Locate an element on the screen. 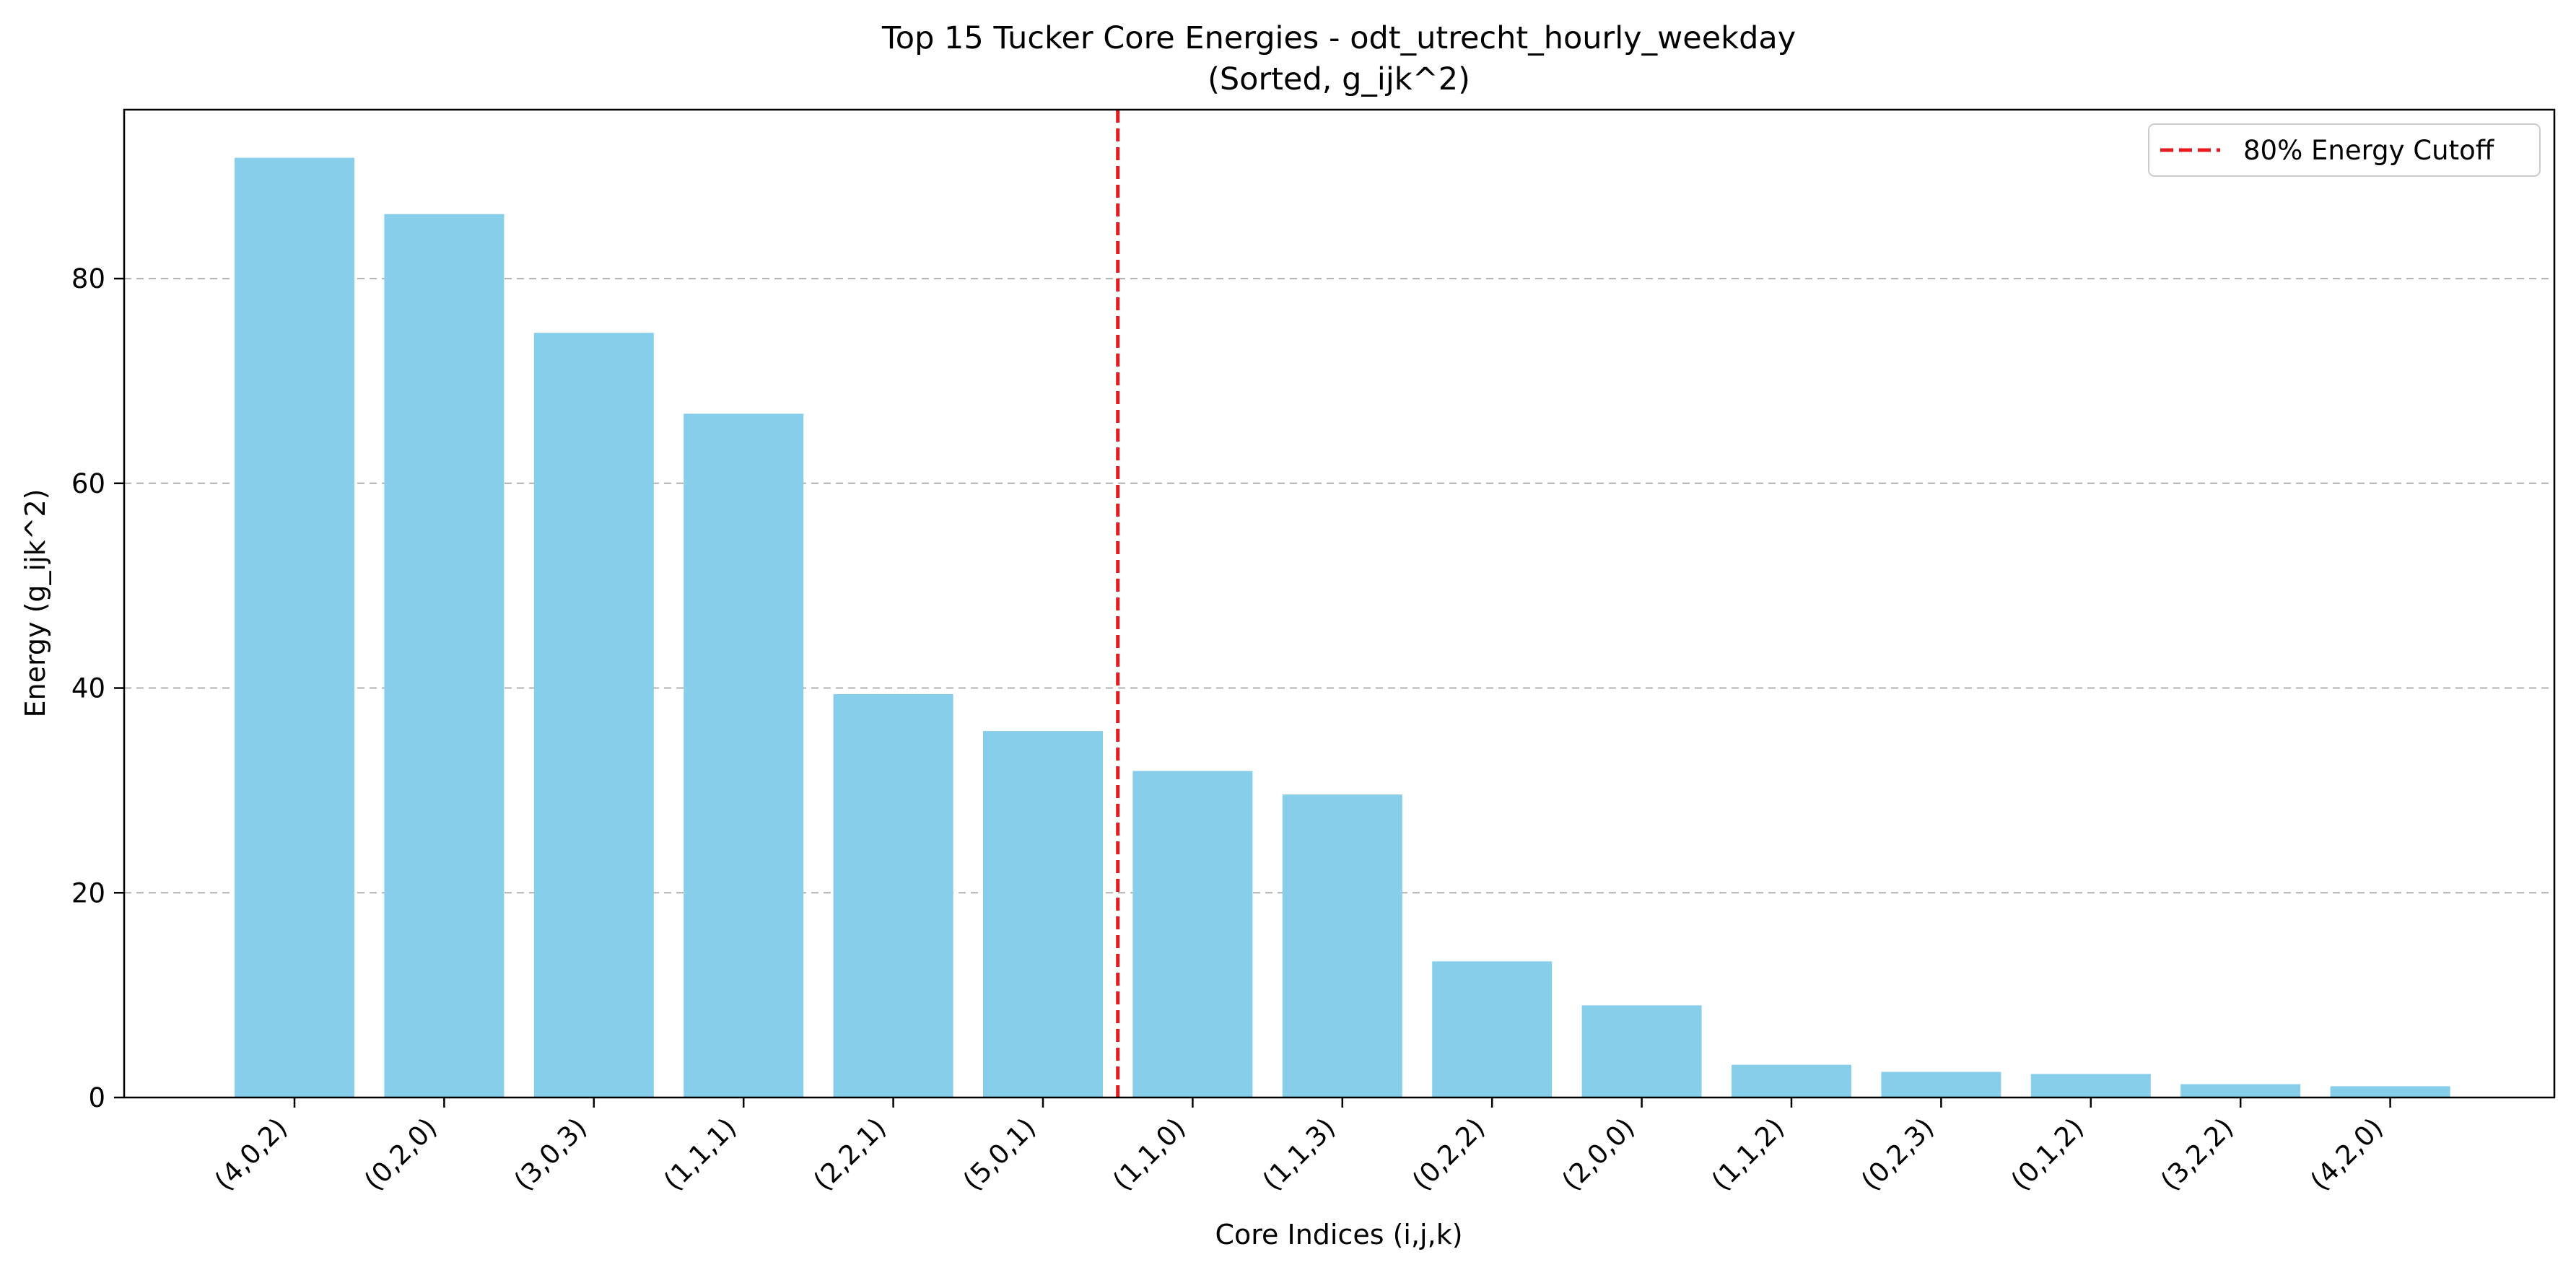 This screenshot has height=1275, width=2576. x-tick-label: (1,1,2) is located at coordinates (1748, 1154).